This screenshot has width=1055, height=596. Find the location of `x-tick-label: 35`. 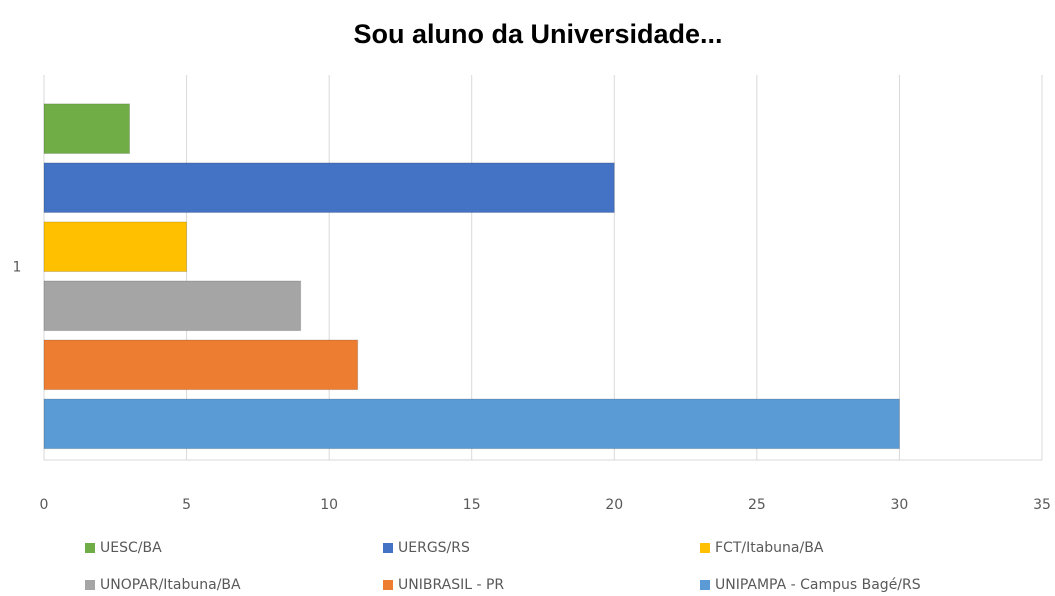

x-tick-label: 35 is located at coordinates (1042, 505).